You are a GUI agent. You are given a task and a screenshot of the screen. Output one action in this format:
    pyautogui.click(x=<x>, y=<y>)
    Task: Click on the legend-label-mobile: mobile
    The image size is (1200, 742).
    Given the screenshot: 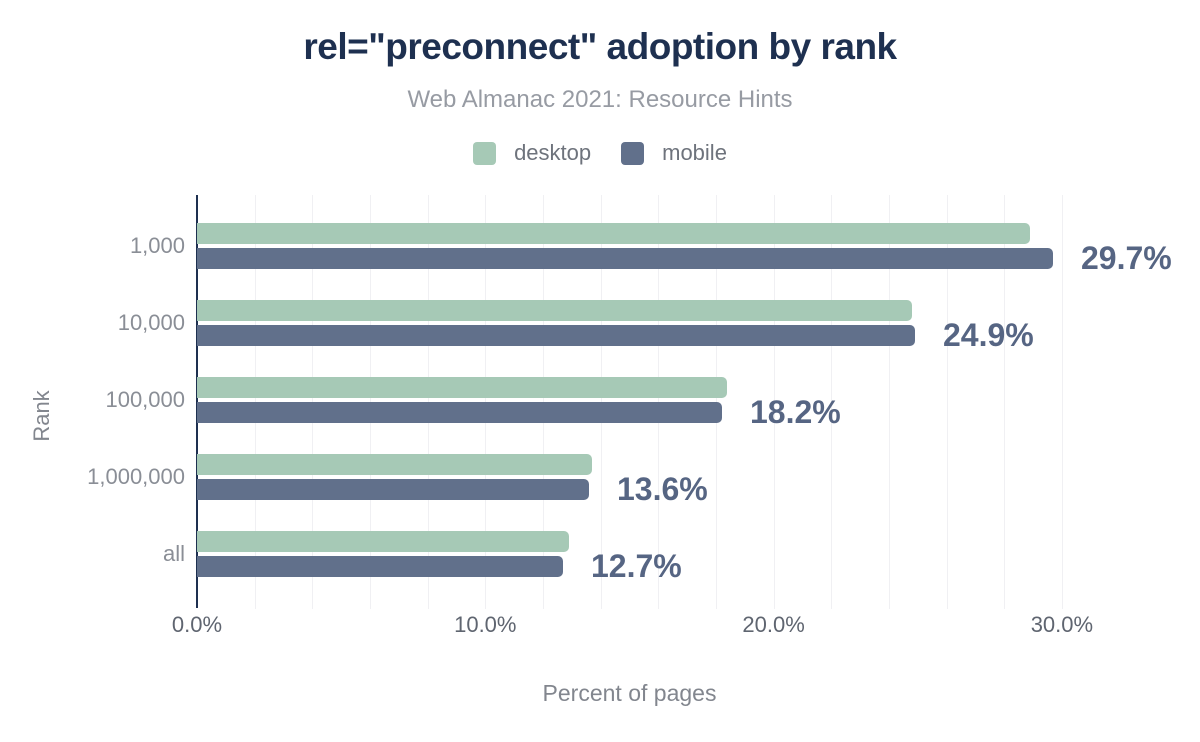 What is the action you would take?
    pyautogui.click(x=694, y=152)
    